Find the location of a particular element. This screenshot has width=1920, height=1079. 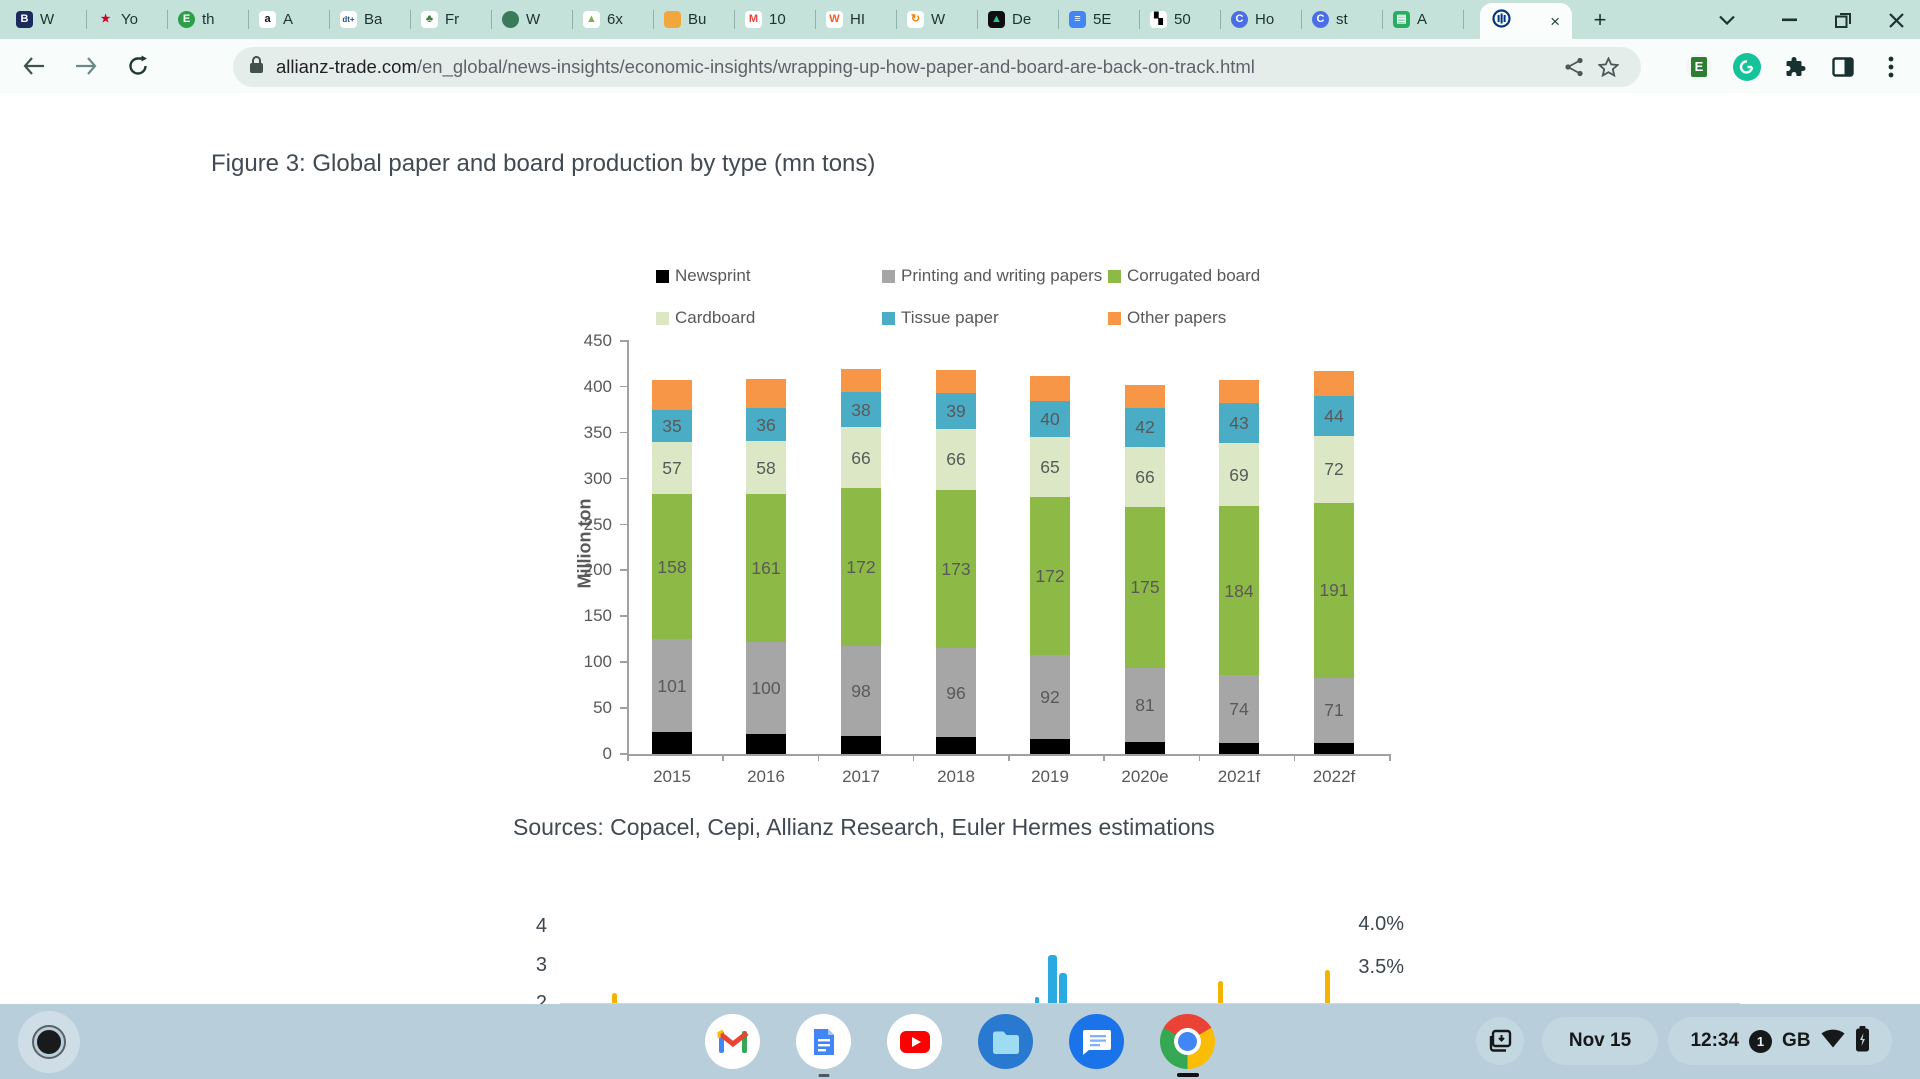

tab: ▲ De is located at coordinates (1018, 19).